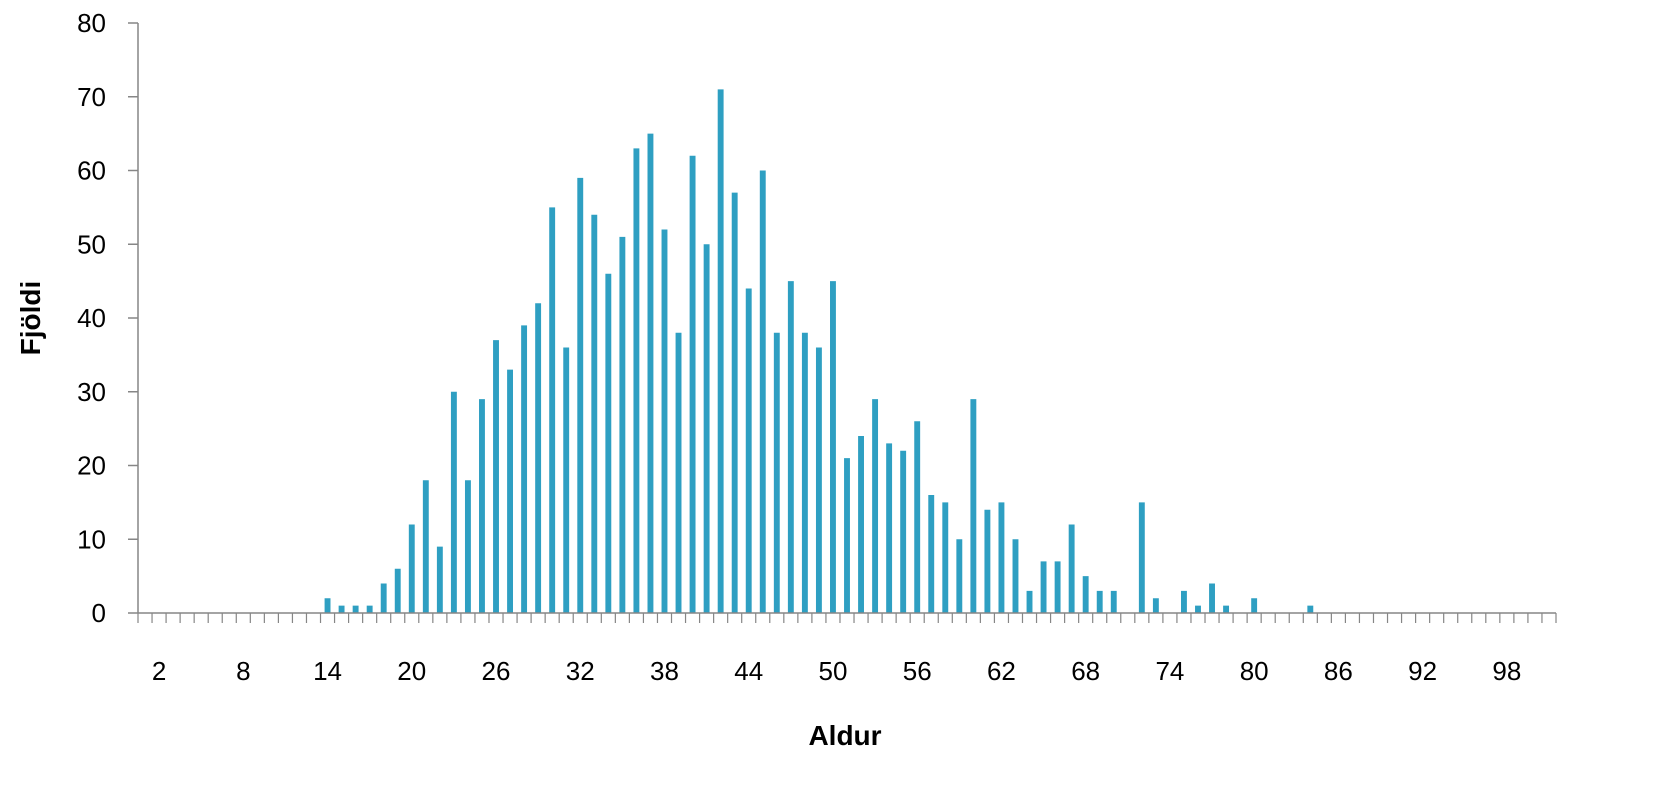 This screenshot has height=802, width=1673. I want to click on y-tick-label-60: 60, so click(91, 171).